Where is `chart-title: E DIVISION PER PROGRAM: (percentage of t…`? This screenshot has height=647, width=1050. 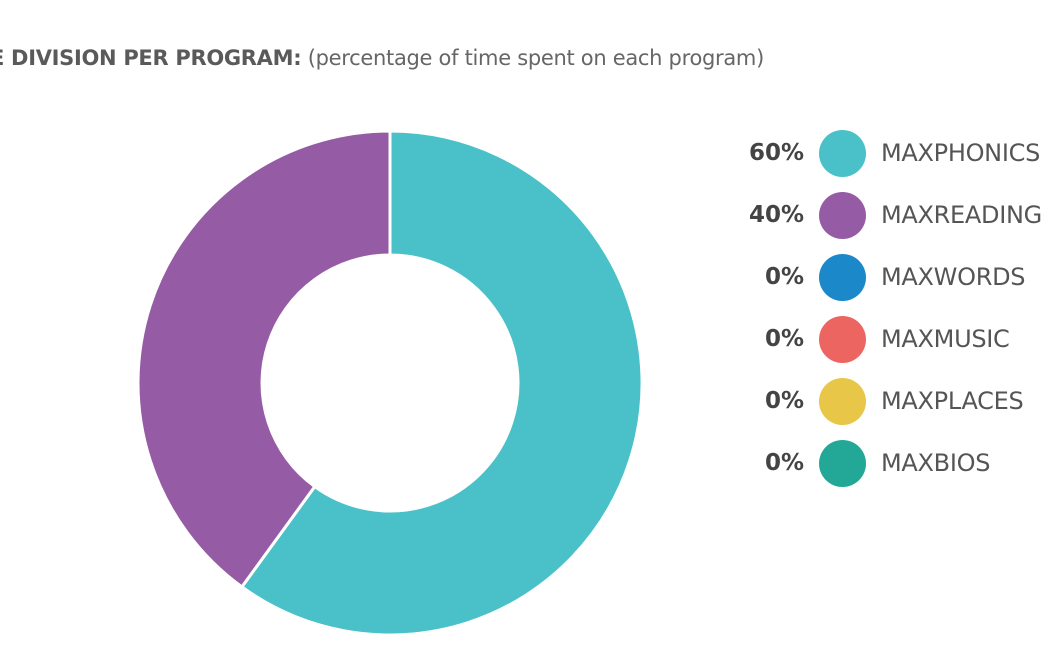
chart-title: E DIVISION PER PROGRAM: (percentage of t… is located at coordinates (382, 58).